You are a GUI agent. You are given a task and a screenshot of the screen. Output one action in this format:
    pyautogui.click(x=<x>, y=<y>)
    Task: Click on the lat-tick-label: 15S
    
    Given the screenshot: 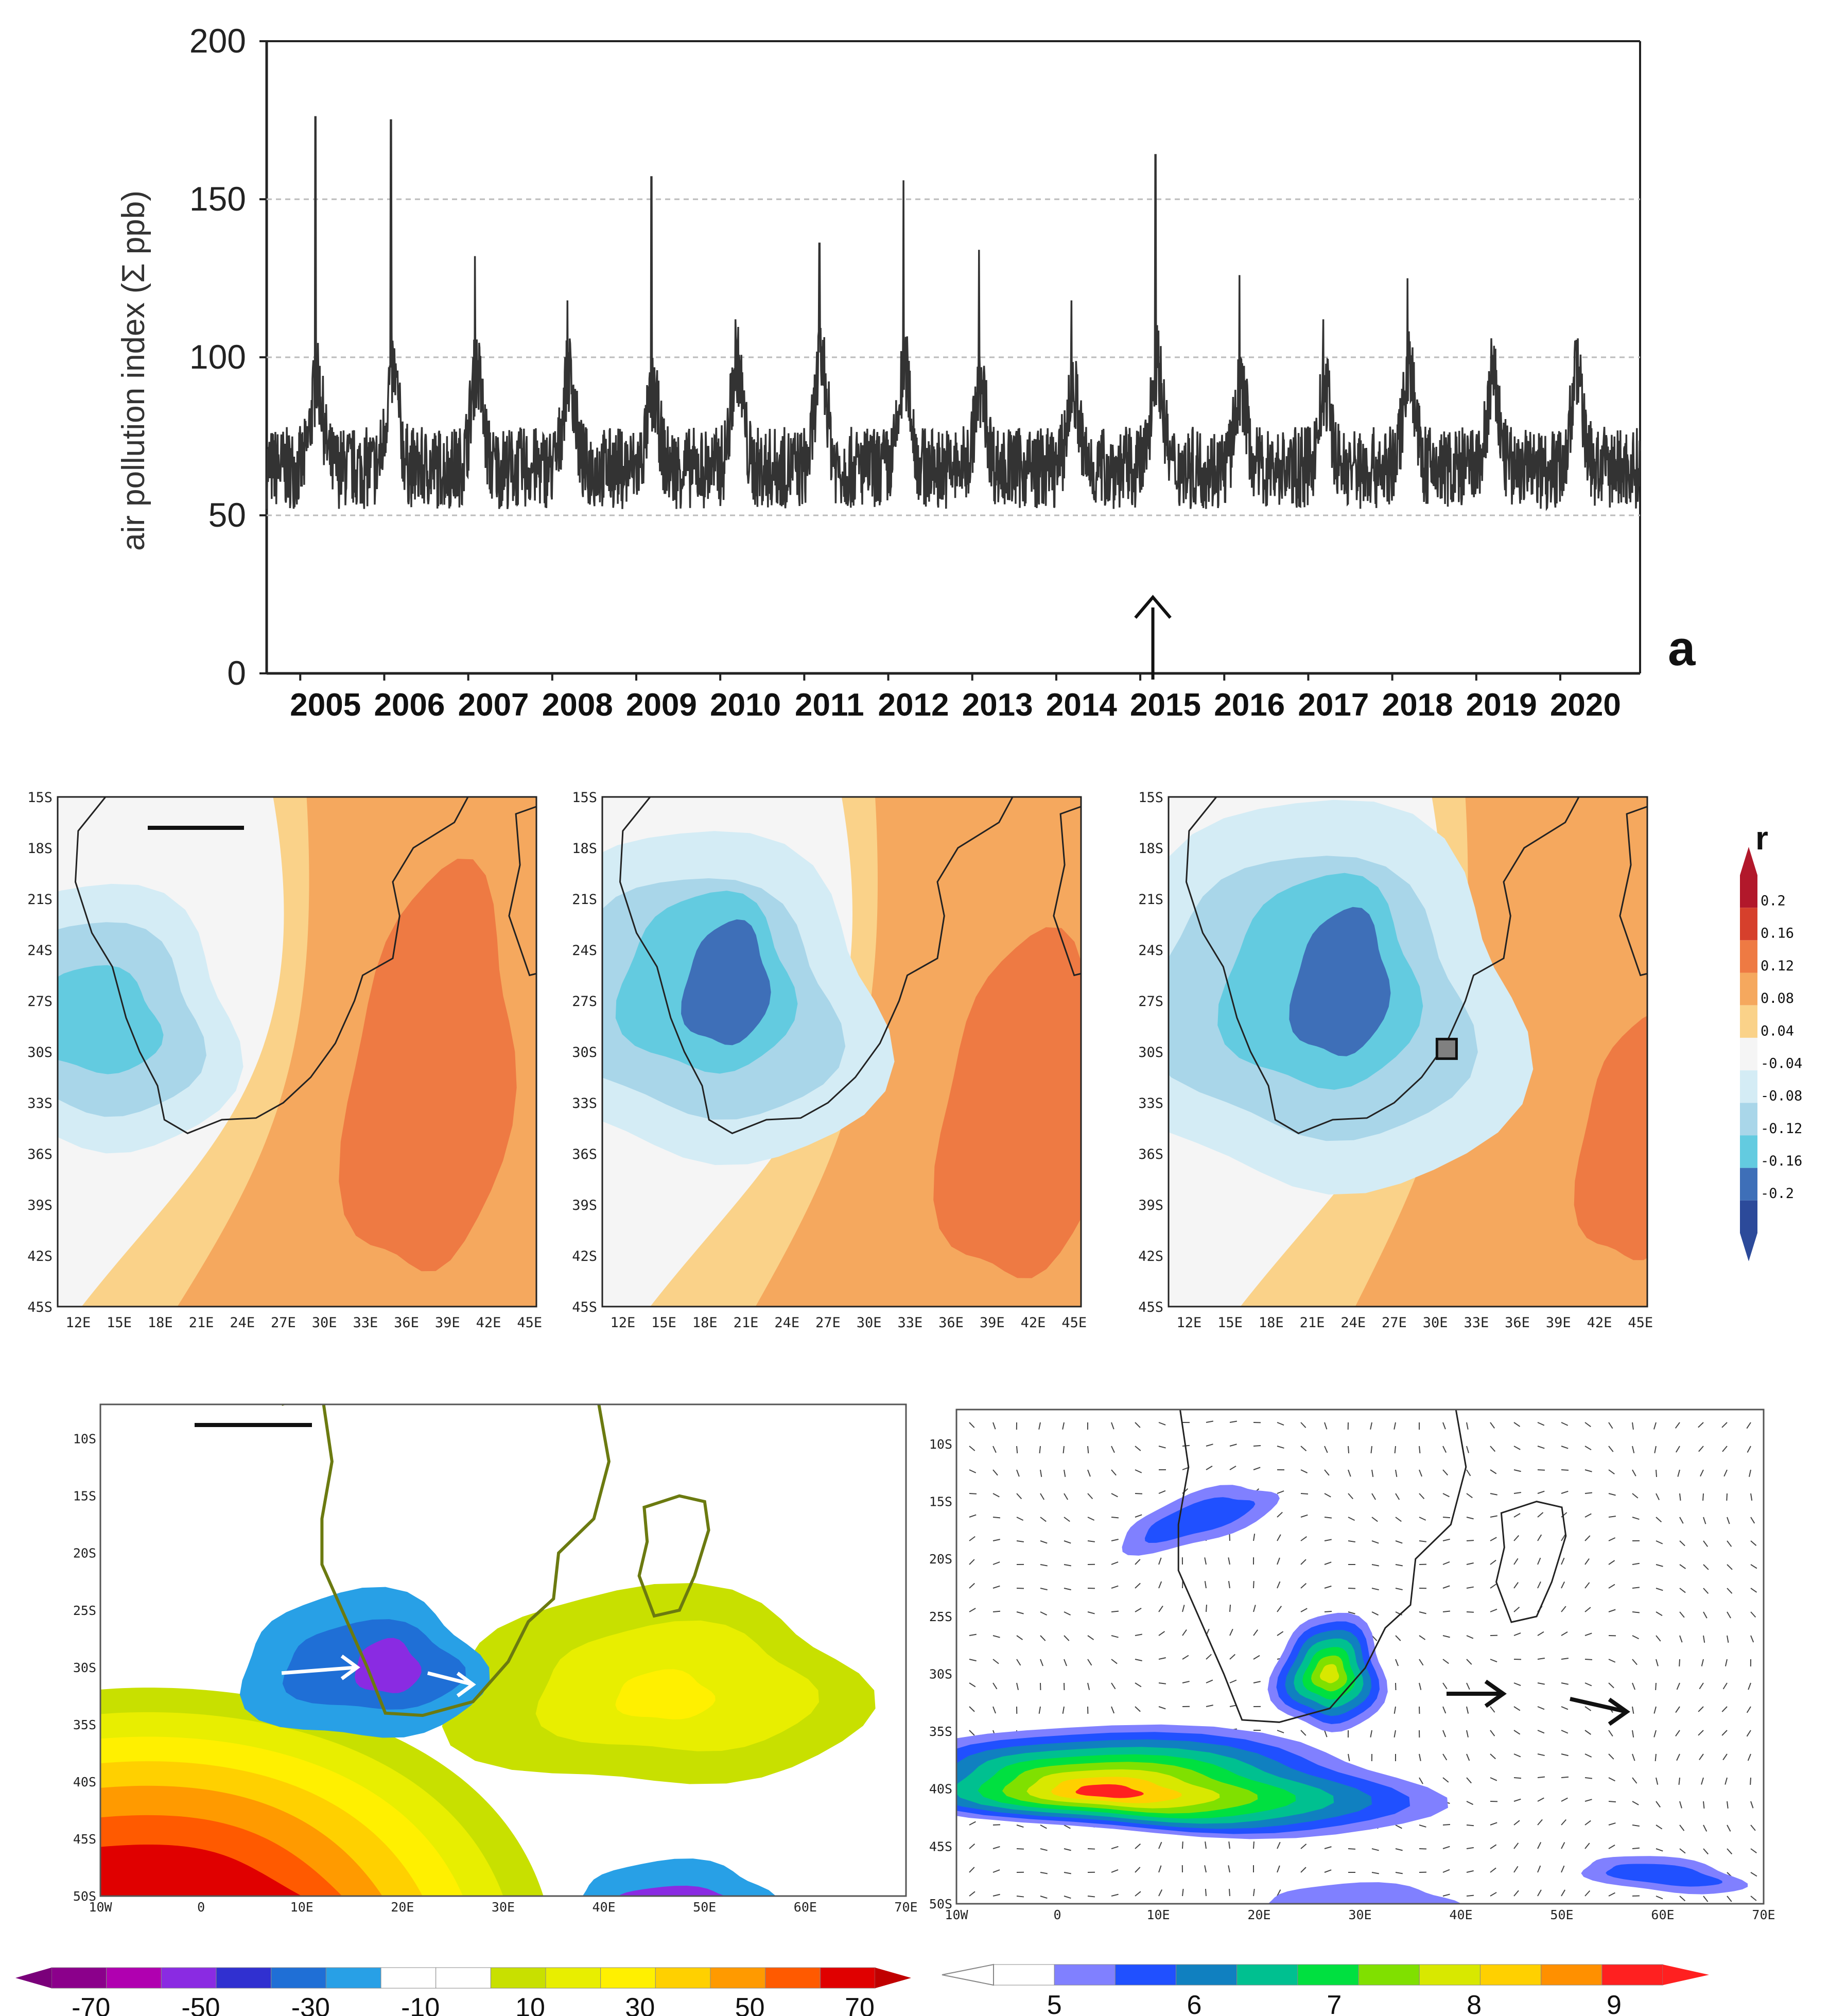 What is the action you would take?
    pyautogui.click(x=1150, y=798)
    